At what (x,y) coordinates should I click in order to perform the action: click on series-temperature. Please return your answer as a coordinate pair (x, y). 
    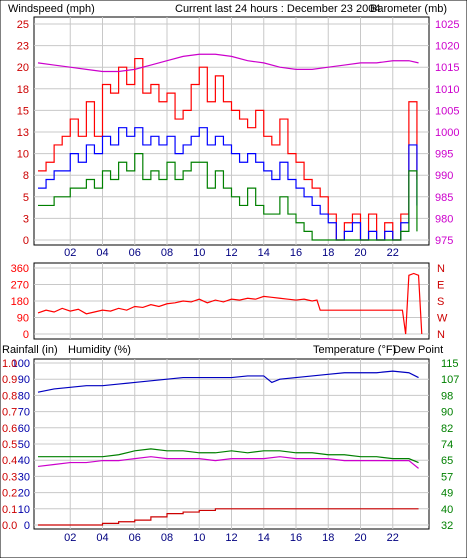
    Looking at the image, I should click on (228, 456).